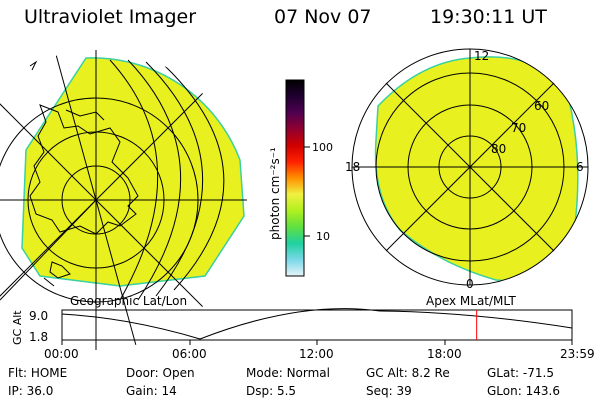  Describe the element at coordinates (288, 373) in the screenshot. I see `status-mode: Mode: Normal` at that location.